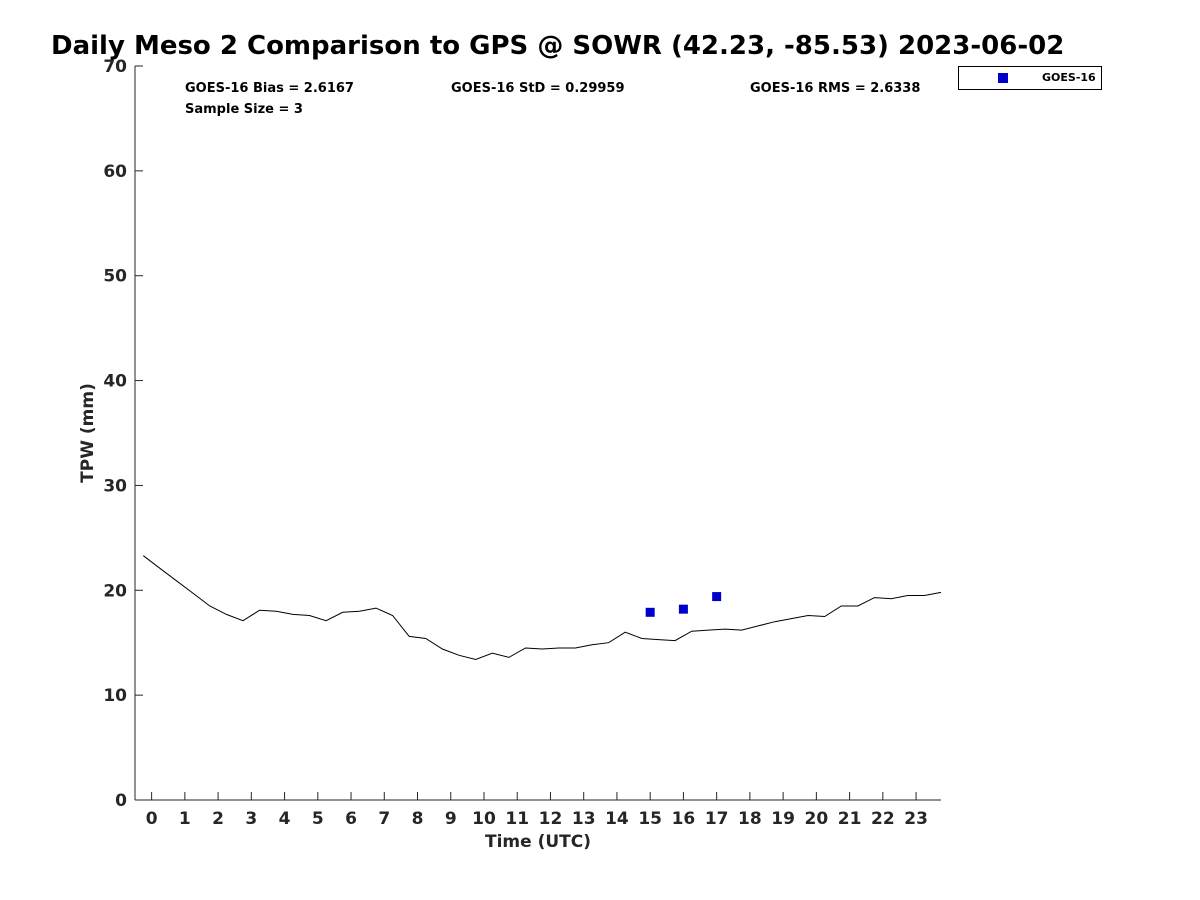  Describe the element at coordinates (517, 819) in the screenshot. I see `x-tick-label: 11` at that location.